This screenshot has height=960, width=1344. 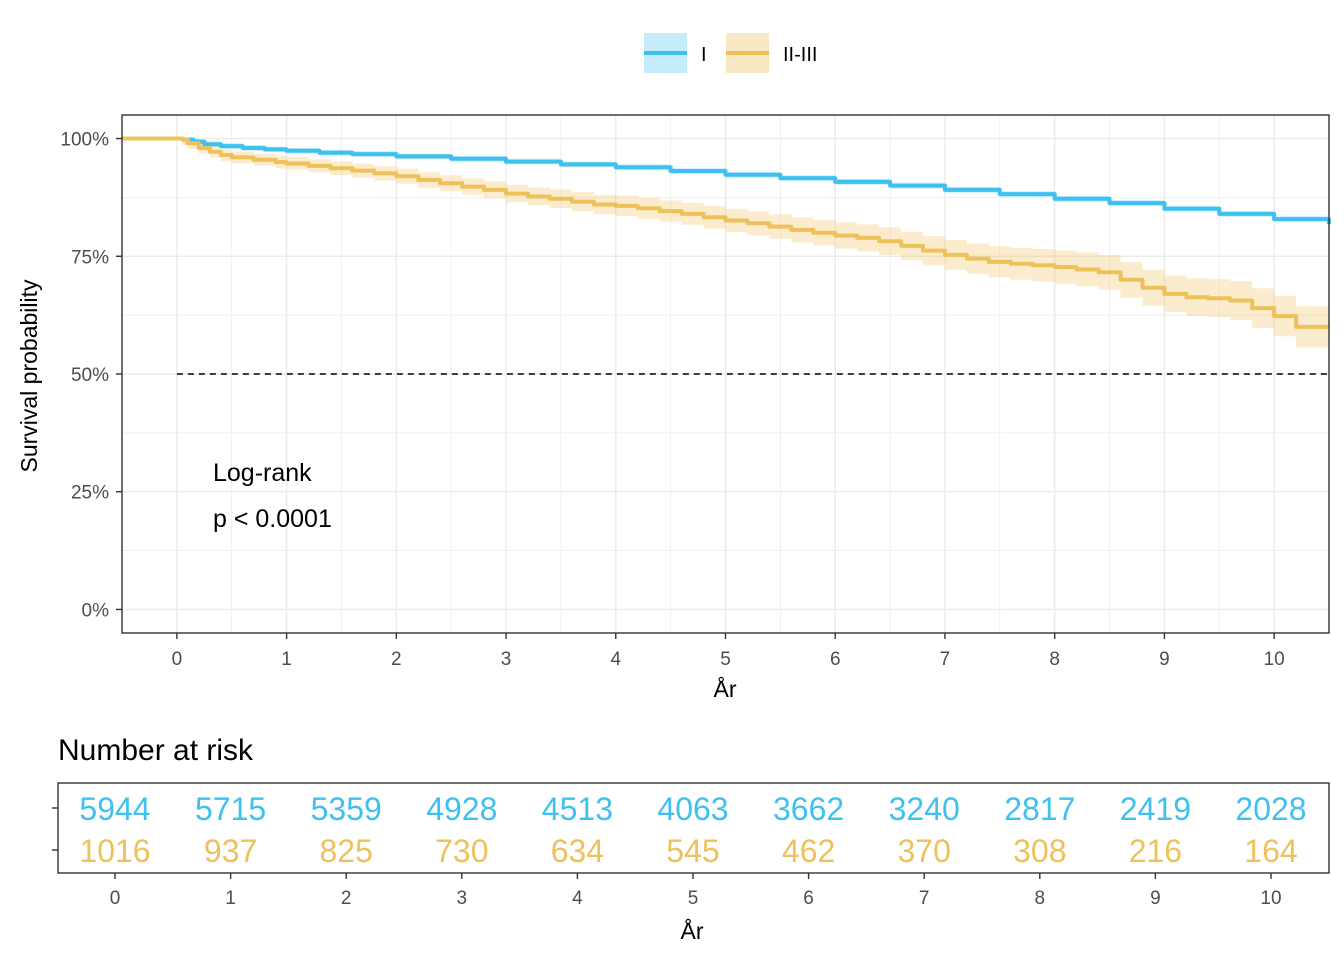 I want to click on risk-count-I: 2817, so click(x=1039, y=809).